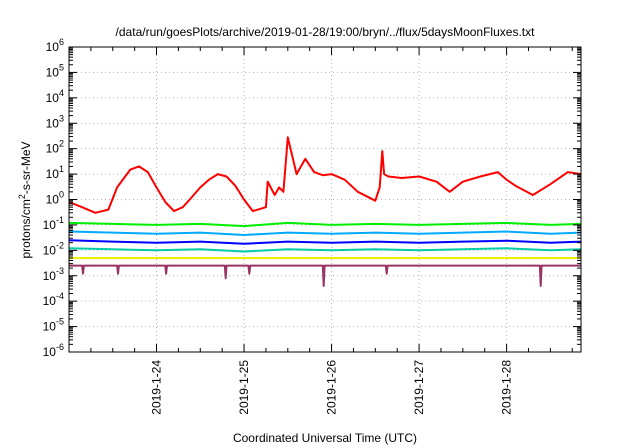 Image resolution: width=640 pixels, height=448 pixels. I want to click on y-tick-label: 10³, so click(55, 121).